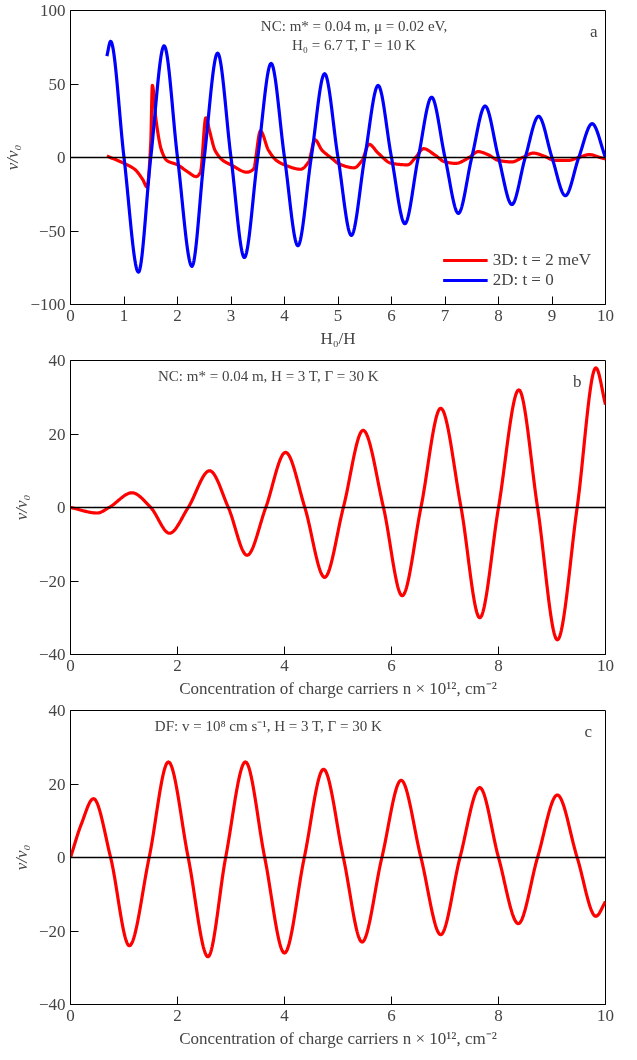 The image size is (637, 1060). I want to click on annotation: DF: v = 10⁸ cm s⁻¹, H = 3 T, Γ = 30 K, so click(268, 725).